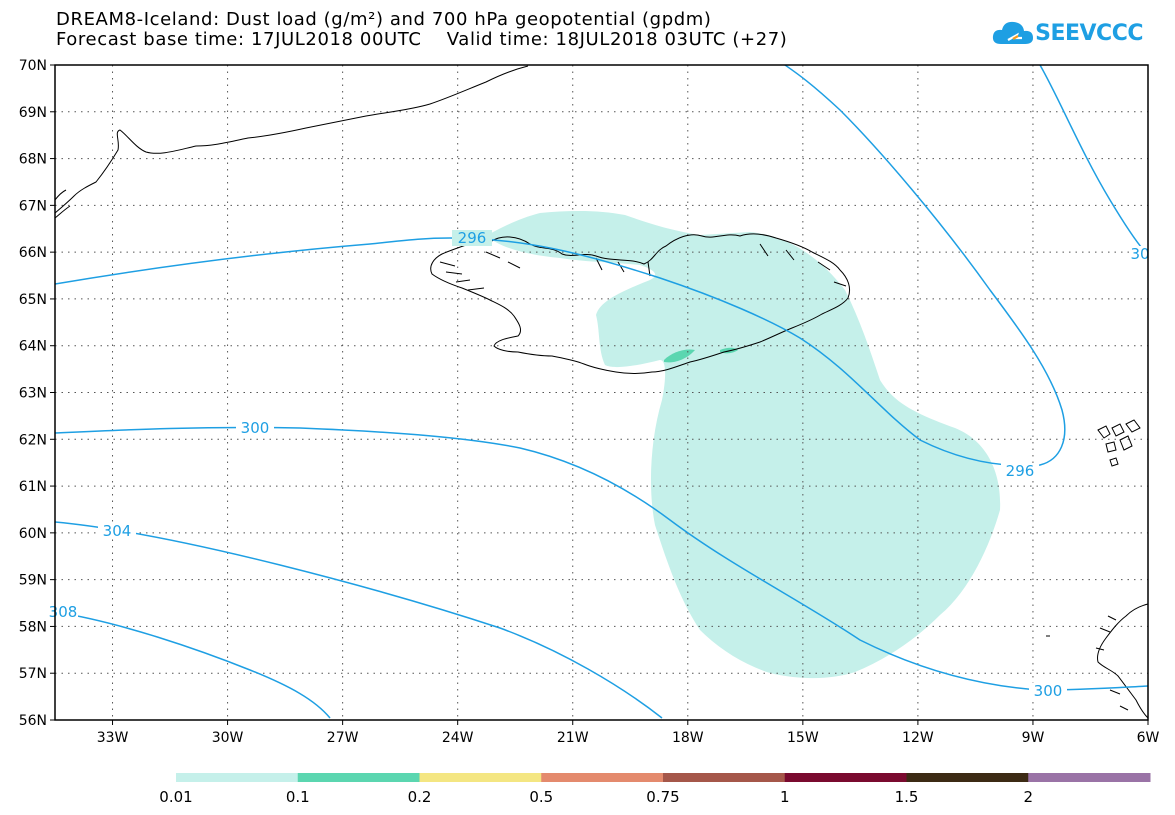 Image resolution: width=1175 pixels, height=815 pixels. What do you see at coordinates (343, 738) in the screenshot?
I see `longitude-label: 27W` at bounding box center [343, 738].